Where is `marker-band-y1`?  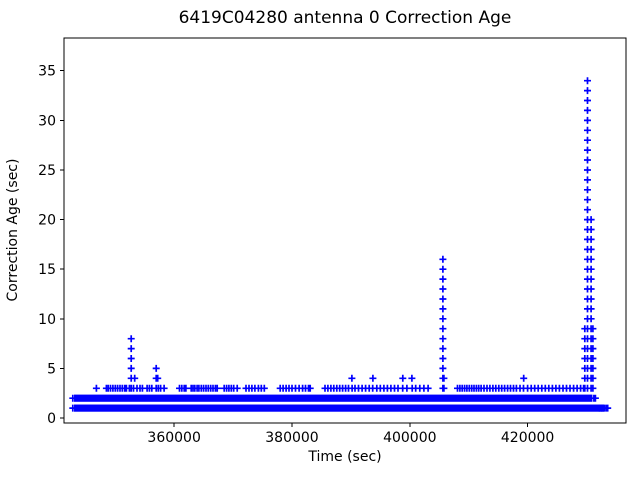
marker-band-y1 is located at coordinates (339, 408).